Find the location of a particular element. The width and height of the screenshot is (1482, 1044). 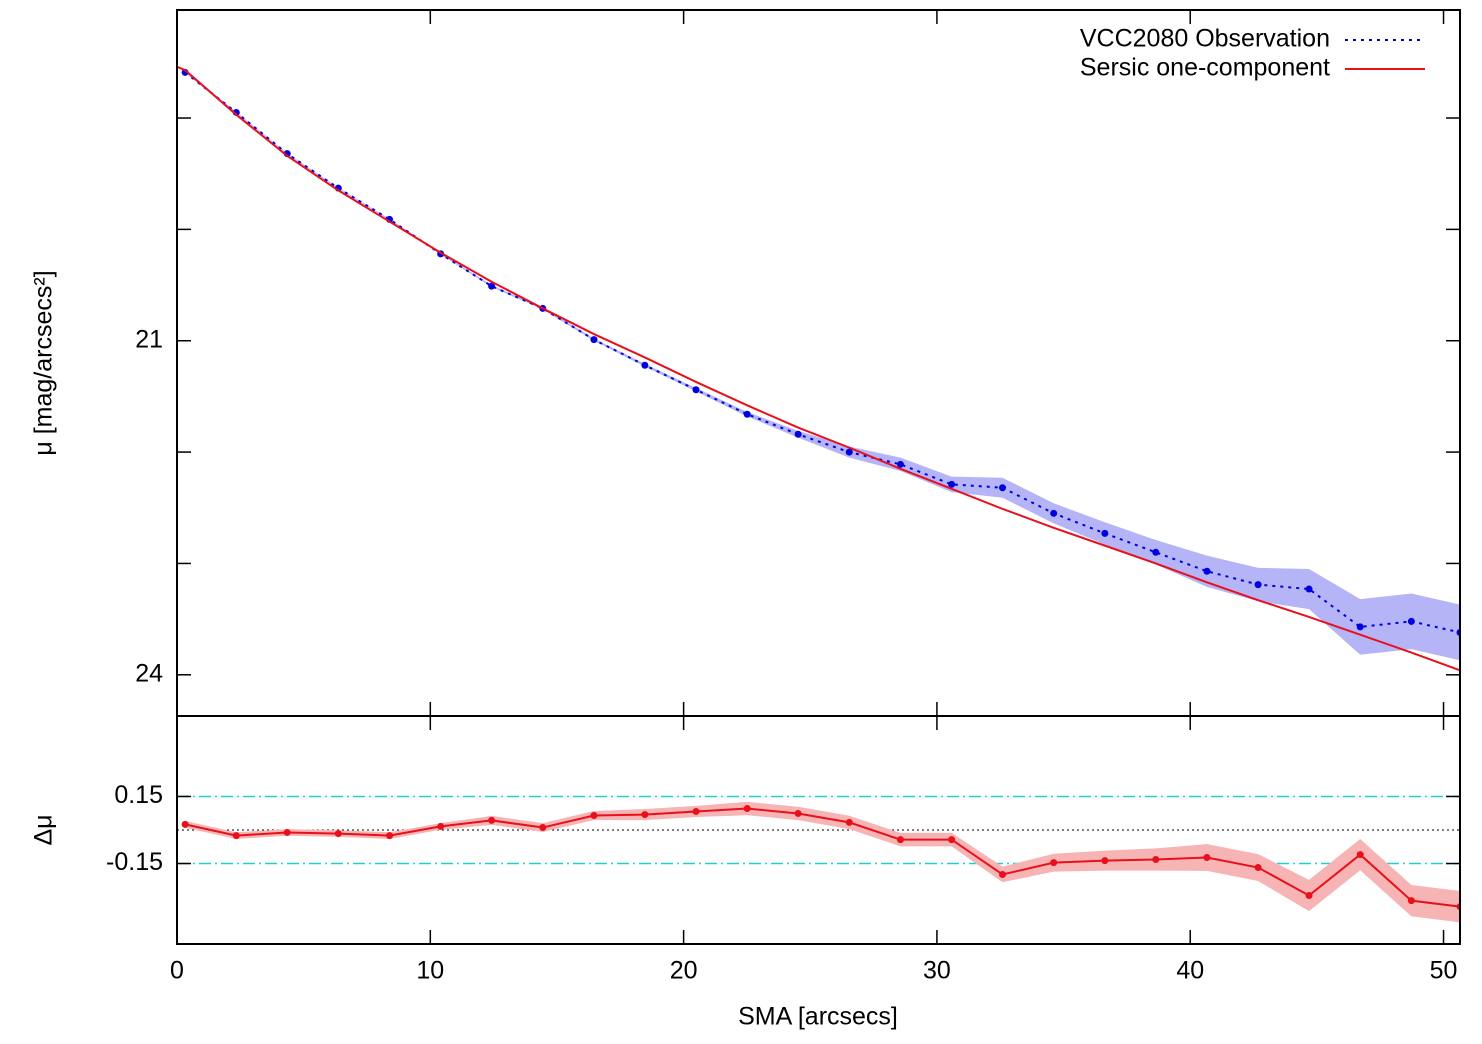

legend-label: Sersic one-component is located at coordinates (1205, 68).